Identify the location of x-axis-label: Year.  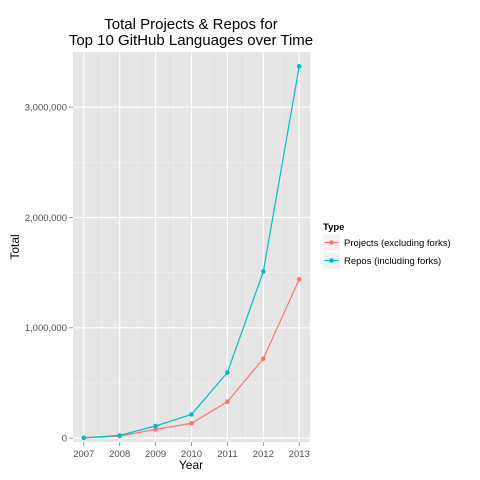
(191, 465).